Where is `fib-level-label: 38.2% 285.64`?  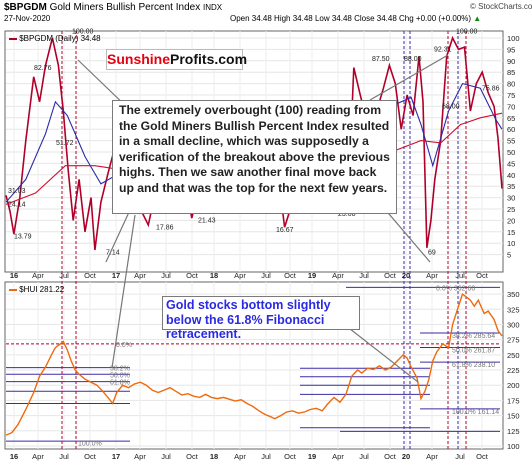
fib-level-label: 38.2% 285.64 is located at coordinates (473, 336).